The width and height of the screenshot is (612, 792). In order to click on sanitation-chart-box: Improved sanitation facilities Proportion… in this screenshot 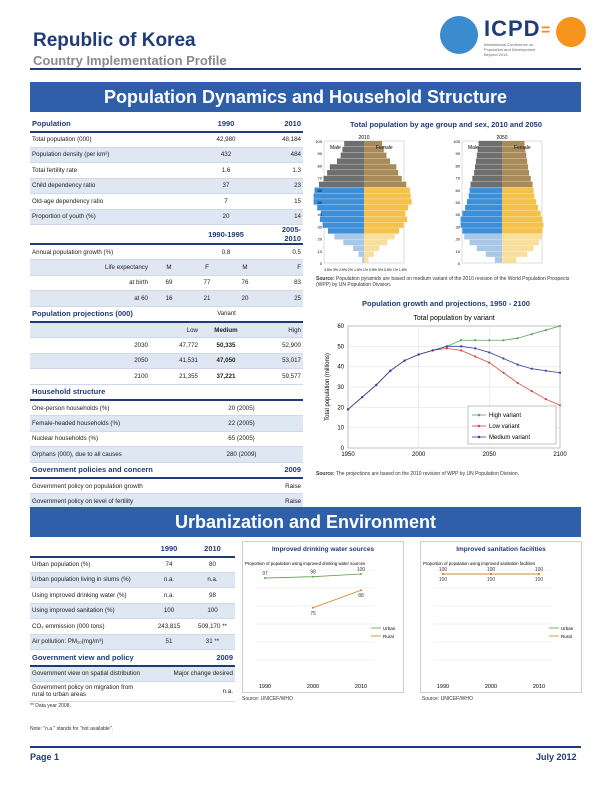, I will do `click(501, 617)`.